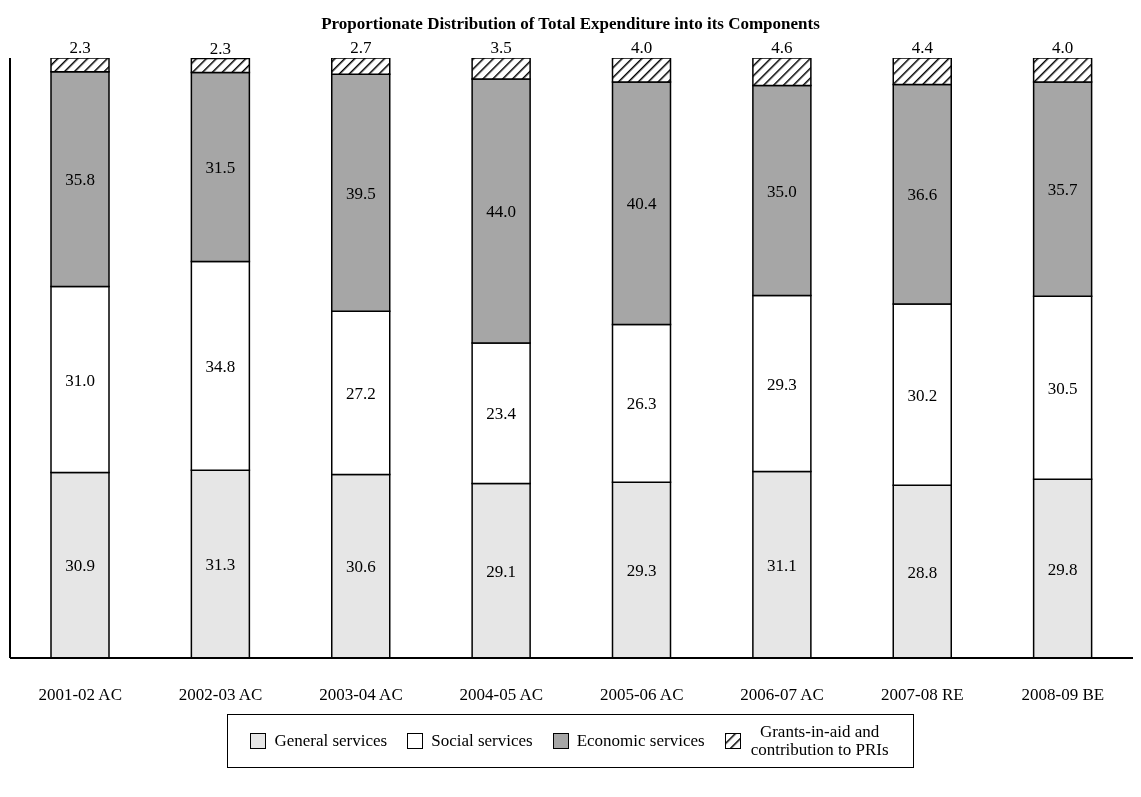  I want to click on legend-label: Grants-in-aid and contribution to PRIs, so click(819, 740).